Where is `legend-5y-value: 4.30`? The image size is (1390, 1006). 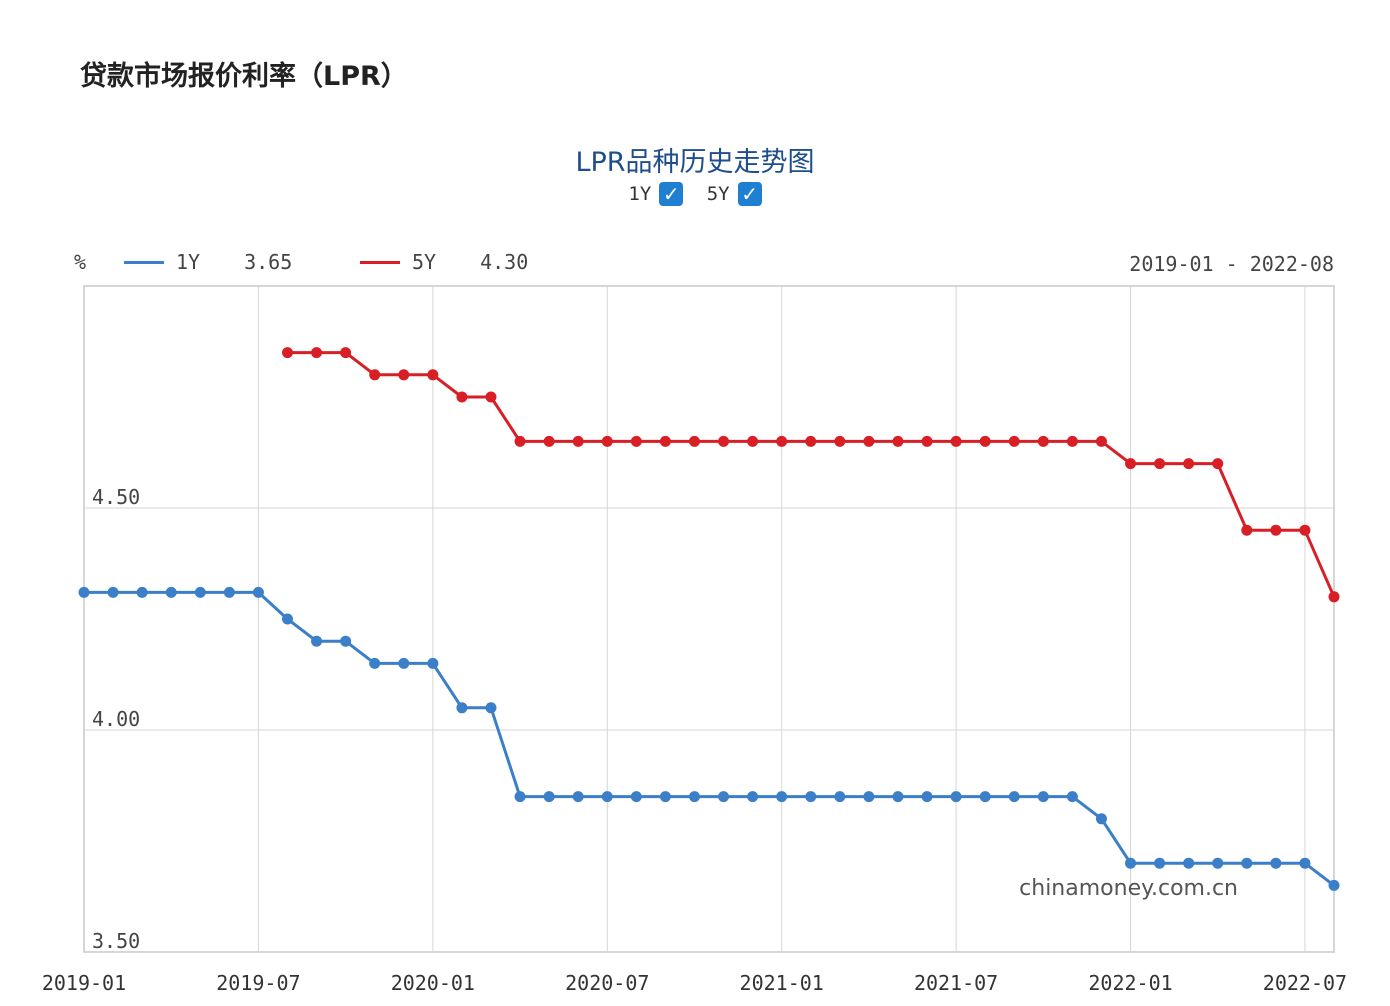 legend-5y-value: 4.30 is located at coordinates (504, 262).